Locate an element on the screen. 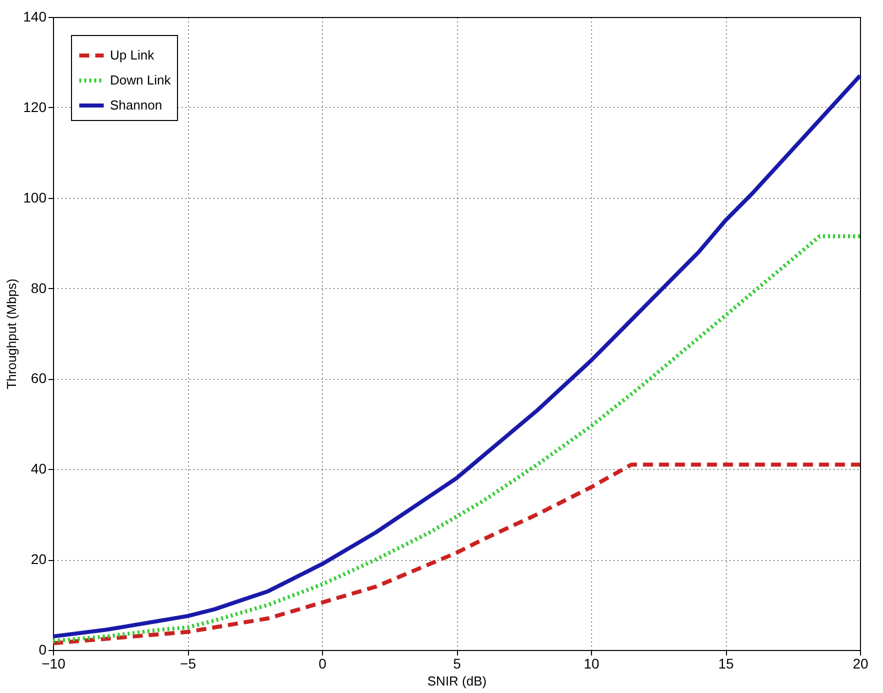 The width and height of the screenshot is (883, 693). y-axis-title: Throughput (Mbps) is located at coordinates (12, 334).